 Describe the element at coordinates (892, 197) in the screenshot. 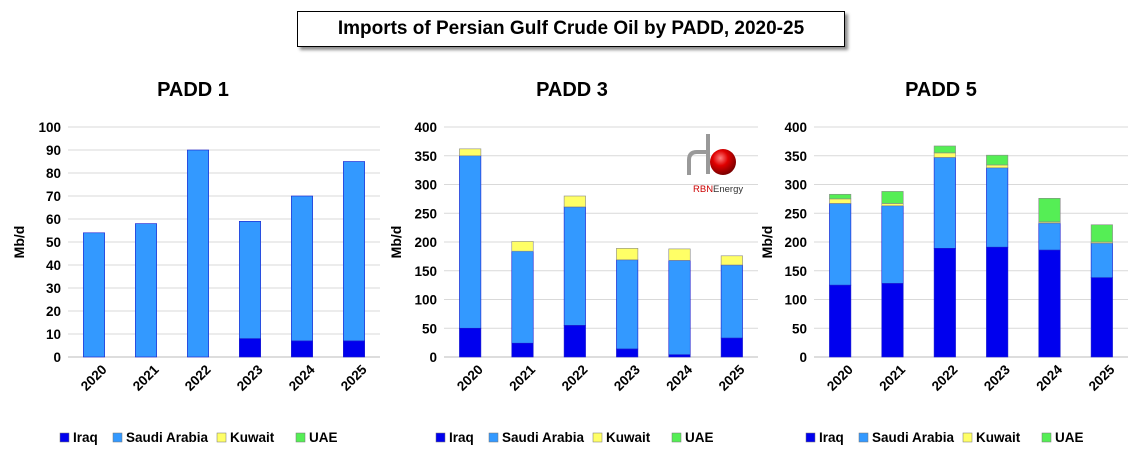

I see `padd-5-bar-uae-2021` at that location.